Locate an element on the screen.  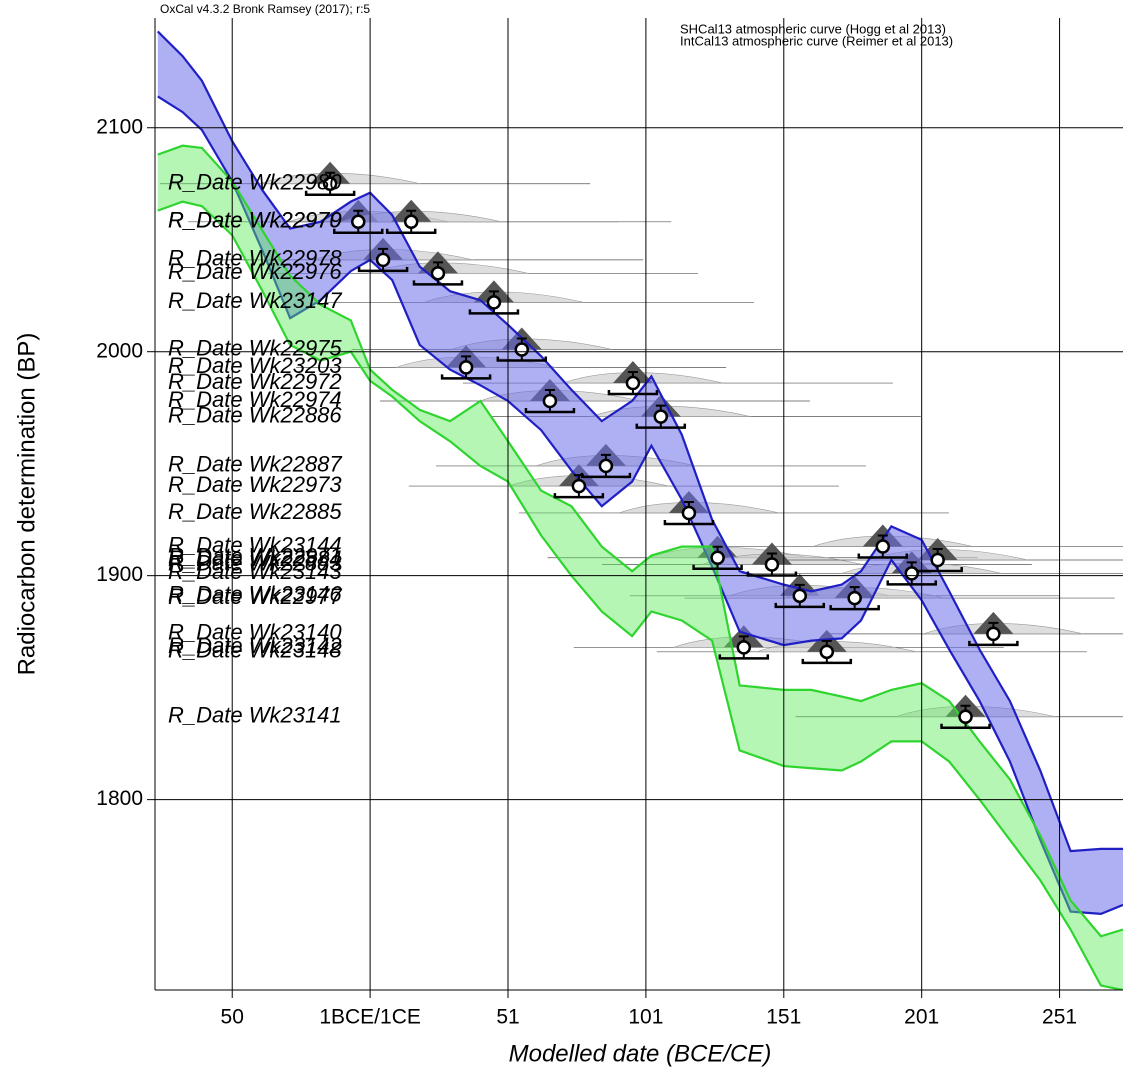
x-tick-label: 50 is located at coordinates (232, 1017).